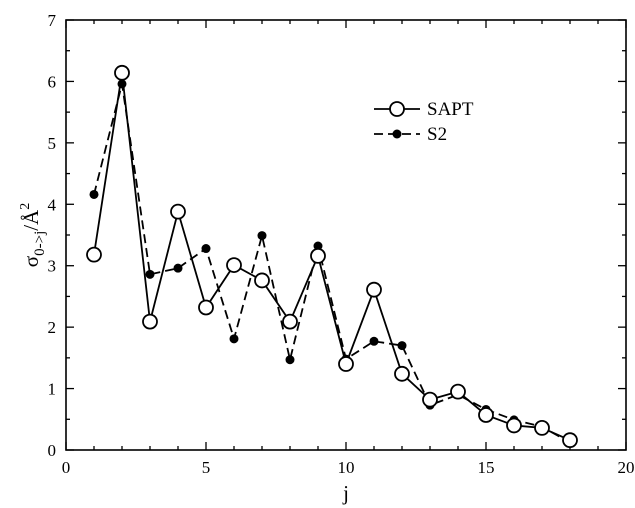 Image resolution: width=635 pixels, height=508 pixels. Describe the element at coordinates (397, 109) in the screenshot. I see `legend-sapt-marker` at that location.